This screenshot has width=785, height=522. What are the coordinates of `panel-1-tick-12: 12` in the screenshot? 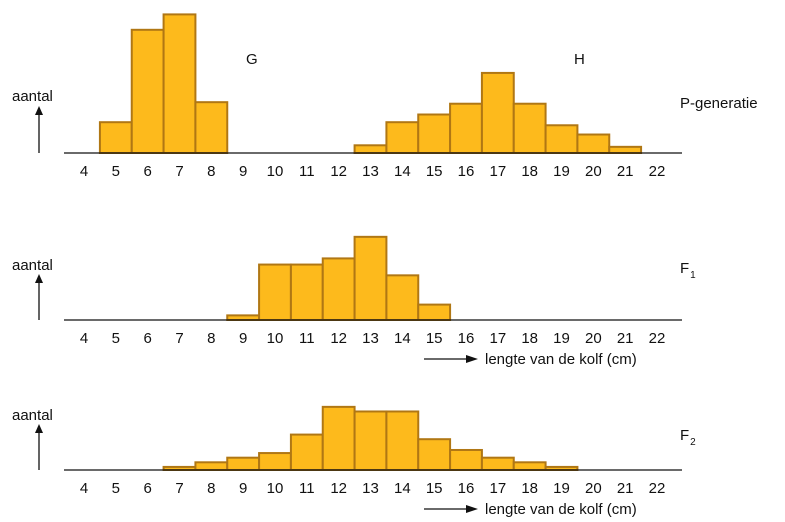 It's located at (338, 171).